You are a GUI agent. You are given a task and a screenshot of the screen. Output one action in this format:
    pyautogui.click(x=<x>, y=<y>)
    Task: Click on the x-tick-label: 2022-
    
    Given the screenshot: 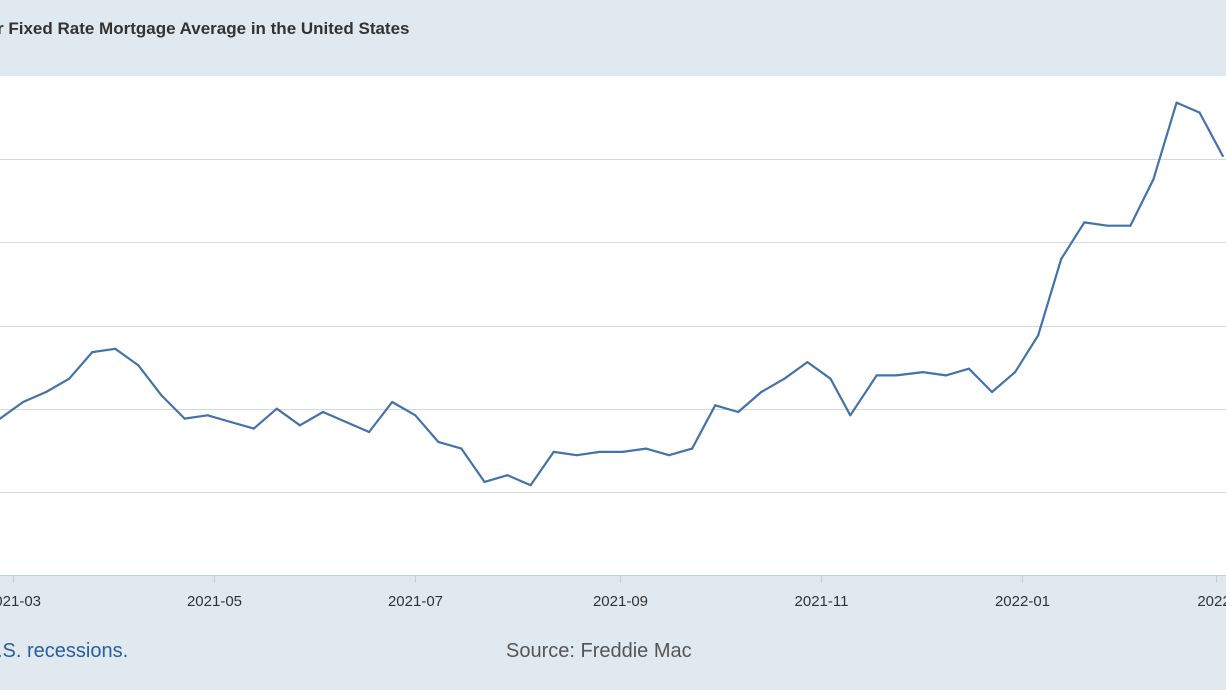 What is the action you would take?
    pyautogui.click(x=1211, y=601)
    